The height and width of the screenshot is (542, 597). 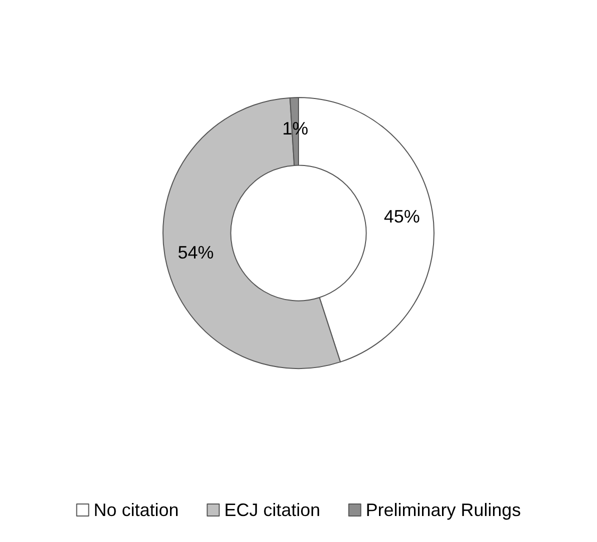 I want to click on legend-label: No citation, so click(x=136, y=510).